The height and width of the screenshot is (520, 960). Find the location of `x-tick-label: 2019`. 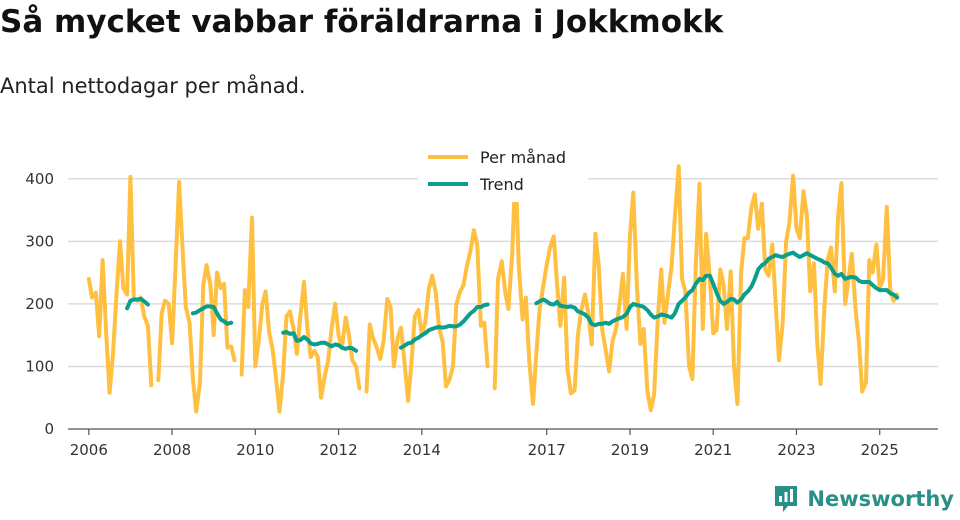

x-tick-label: 2019 is located at coordinates (630, 450).